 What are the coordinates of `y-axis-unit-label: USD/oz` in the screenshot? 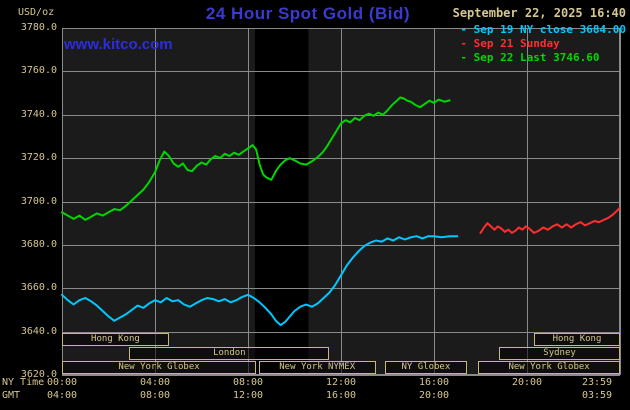 It's located at (36, 12).